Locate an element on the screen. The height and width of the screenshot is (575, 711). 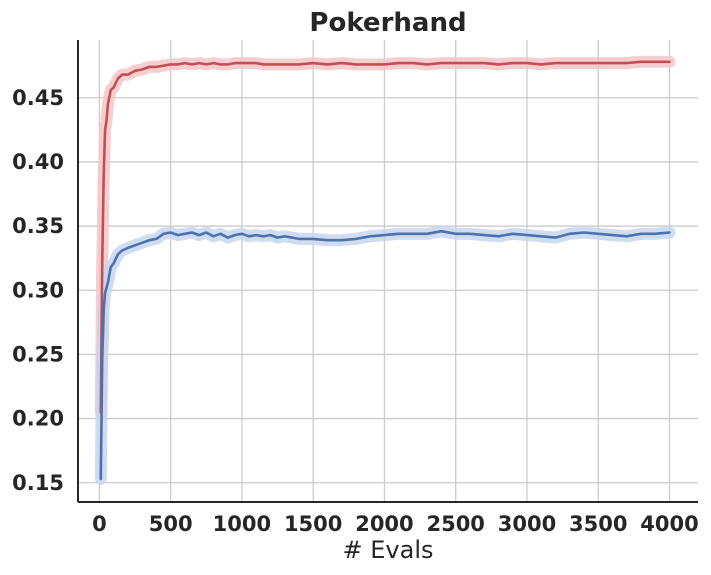
y-tick-label: 0.15 is located at coordinates (38, 483).